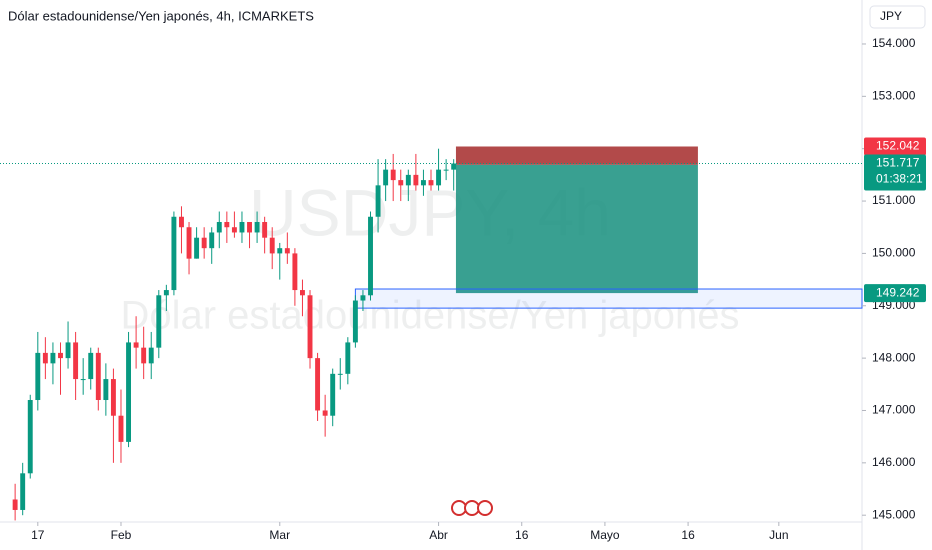 The image size is (932, 550). What do you see at coordinates (438, 535) in the screenshot?
I see `x-tick-label: Abr` at bounding box center [438, 535].